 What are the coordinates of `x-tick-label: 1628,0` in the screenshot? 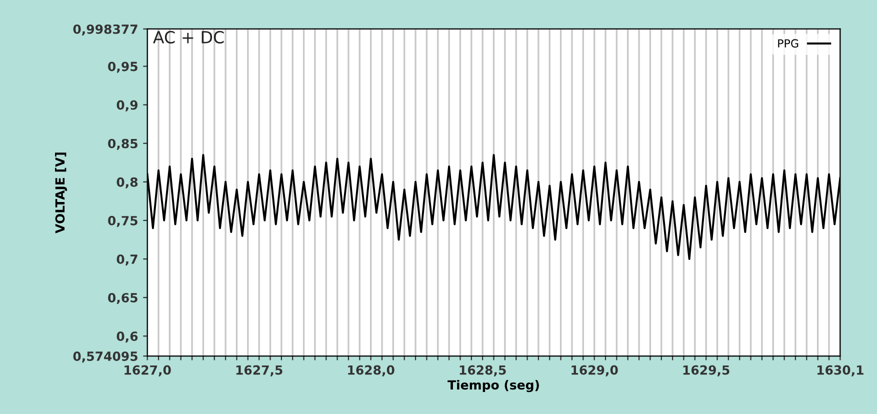 It's located at (371, 370).